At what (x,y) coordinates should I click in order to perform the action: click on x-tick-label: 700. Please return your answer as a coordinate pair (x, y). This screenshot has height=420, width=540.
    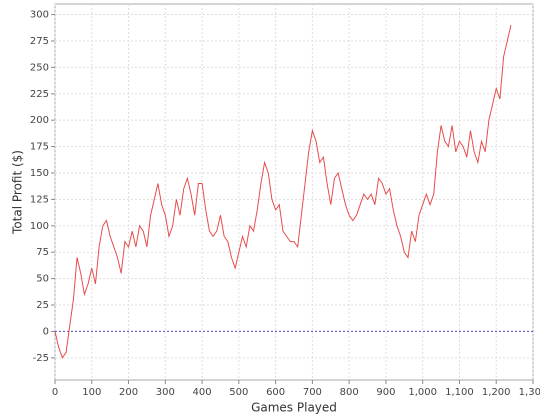
    Looking at the image, I should click on (312, 392).